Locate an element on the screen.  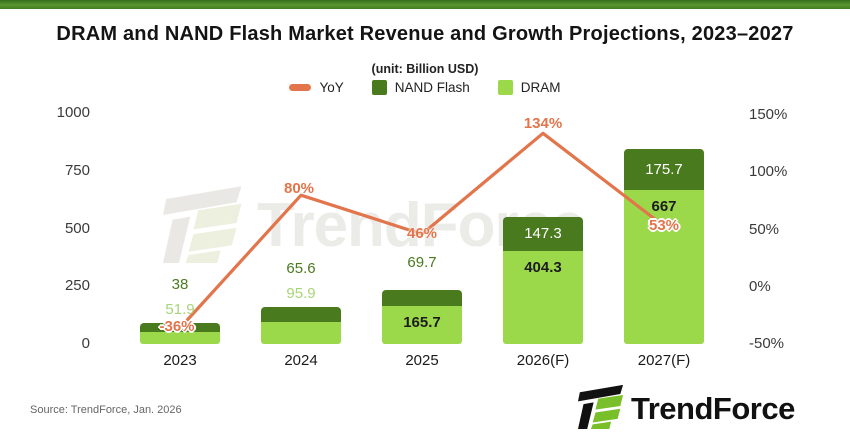
trendforce-logo: TrendForce is located at coordinates (686, 408).